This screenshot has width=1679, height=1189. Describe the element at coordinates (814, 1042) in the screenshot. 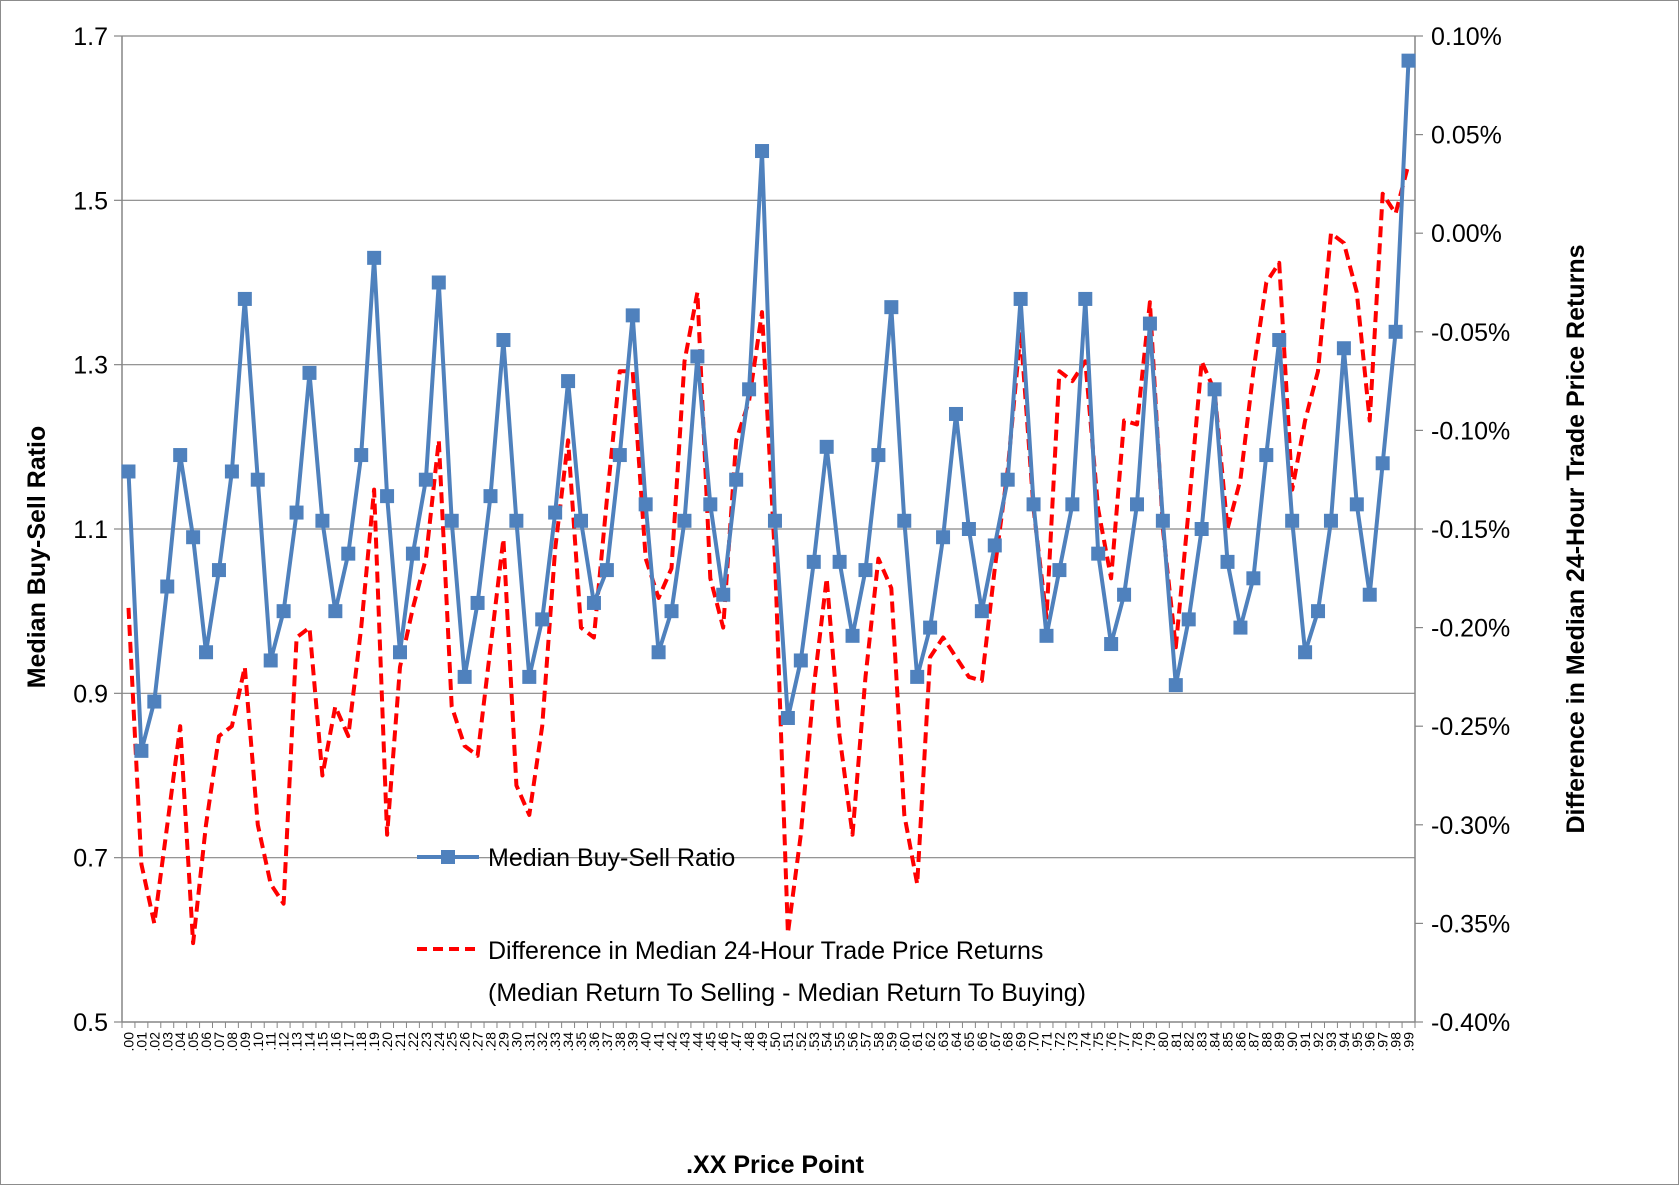

I see `x-tick-label: .53` at that location.